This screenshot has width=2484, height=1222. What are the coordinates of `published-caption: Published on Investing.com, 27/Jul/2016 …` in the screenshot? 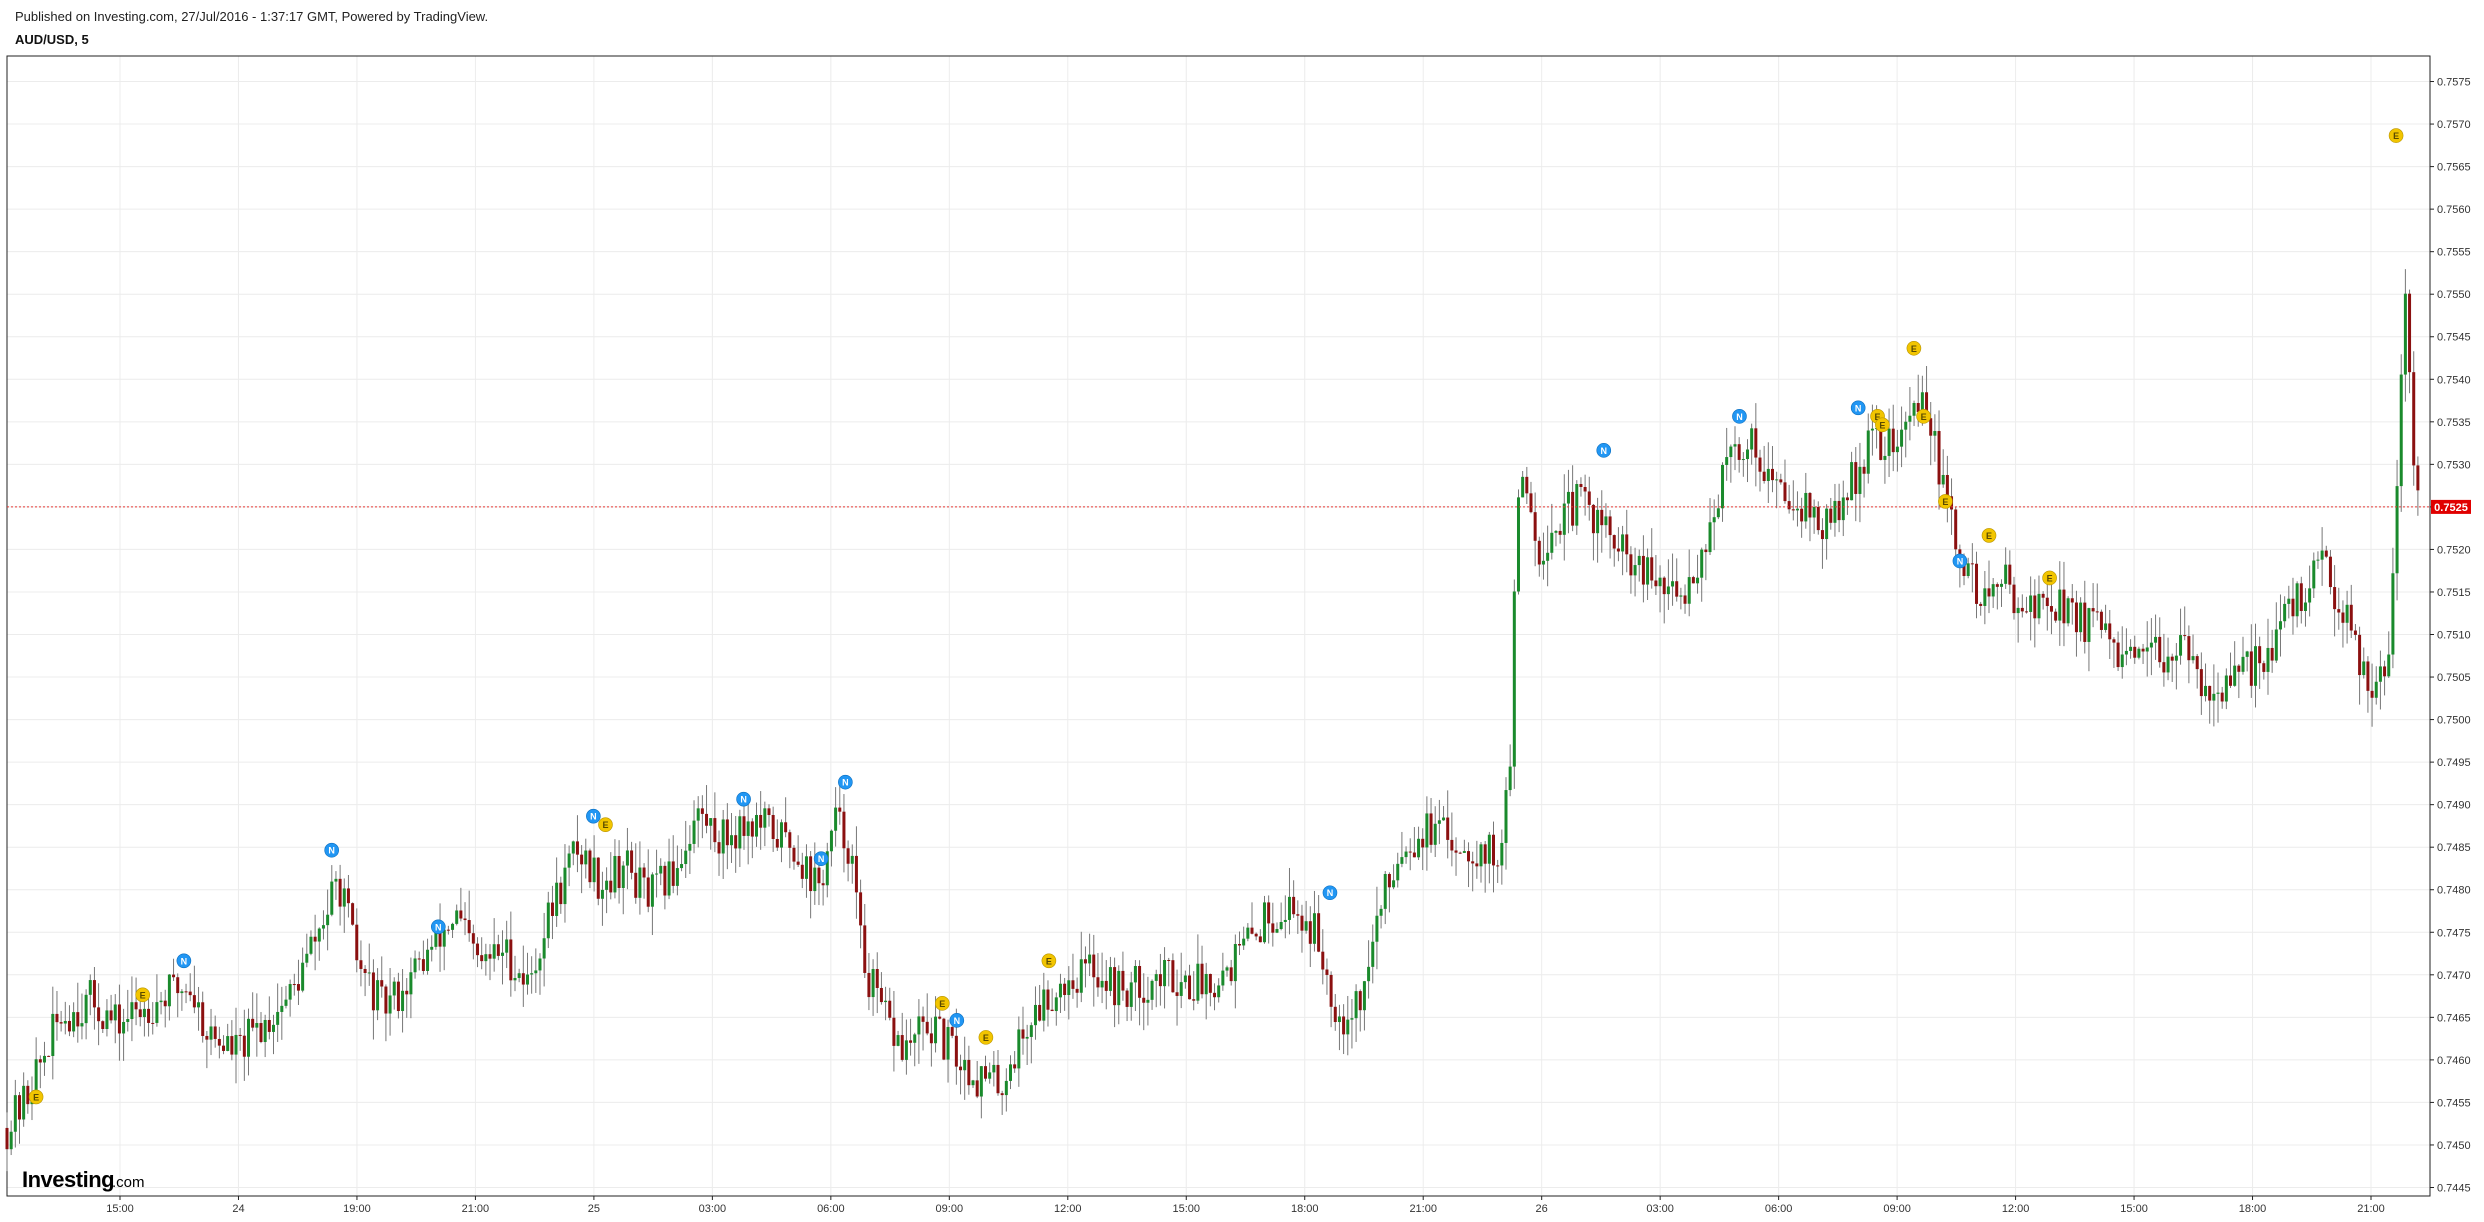 It's located at (252, 16).